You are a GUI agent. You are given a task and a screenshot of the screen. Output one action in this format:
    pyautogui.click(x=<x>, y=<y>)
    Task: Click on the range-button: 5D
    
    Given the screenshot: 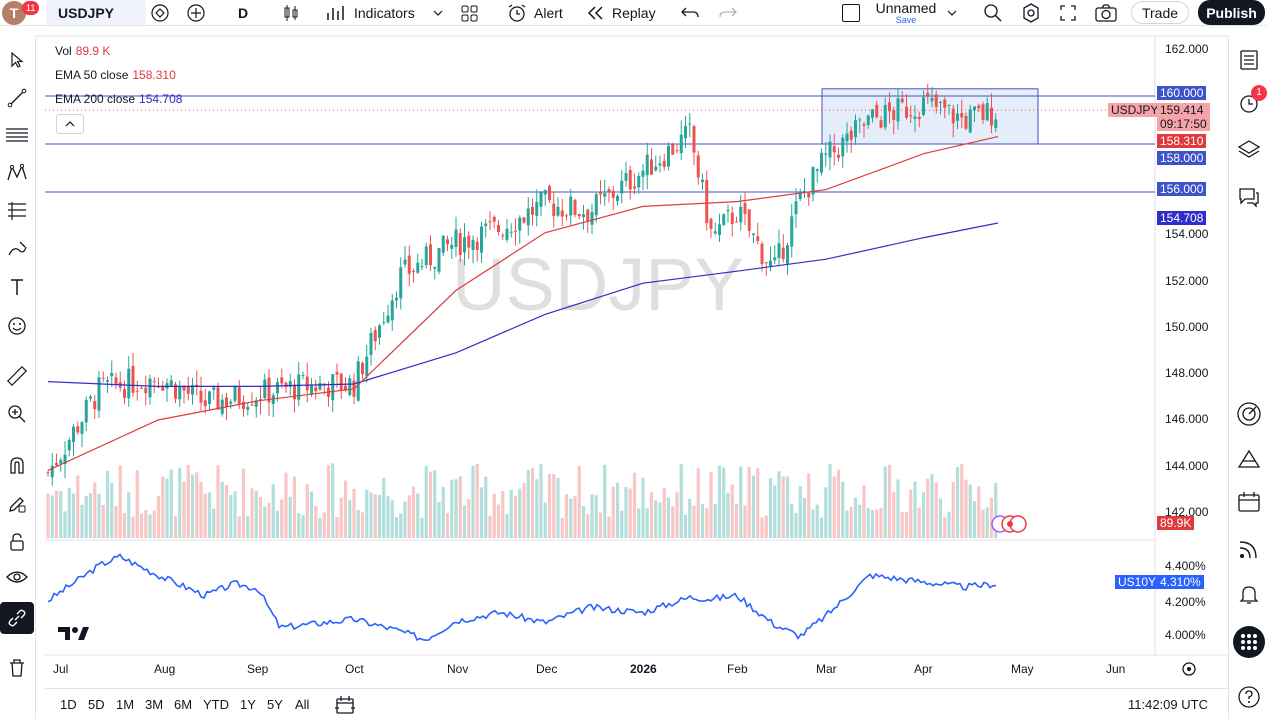 What is the action you would take?
    pyautogui.click(x=96, y=704)
    